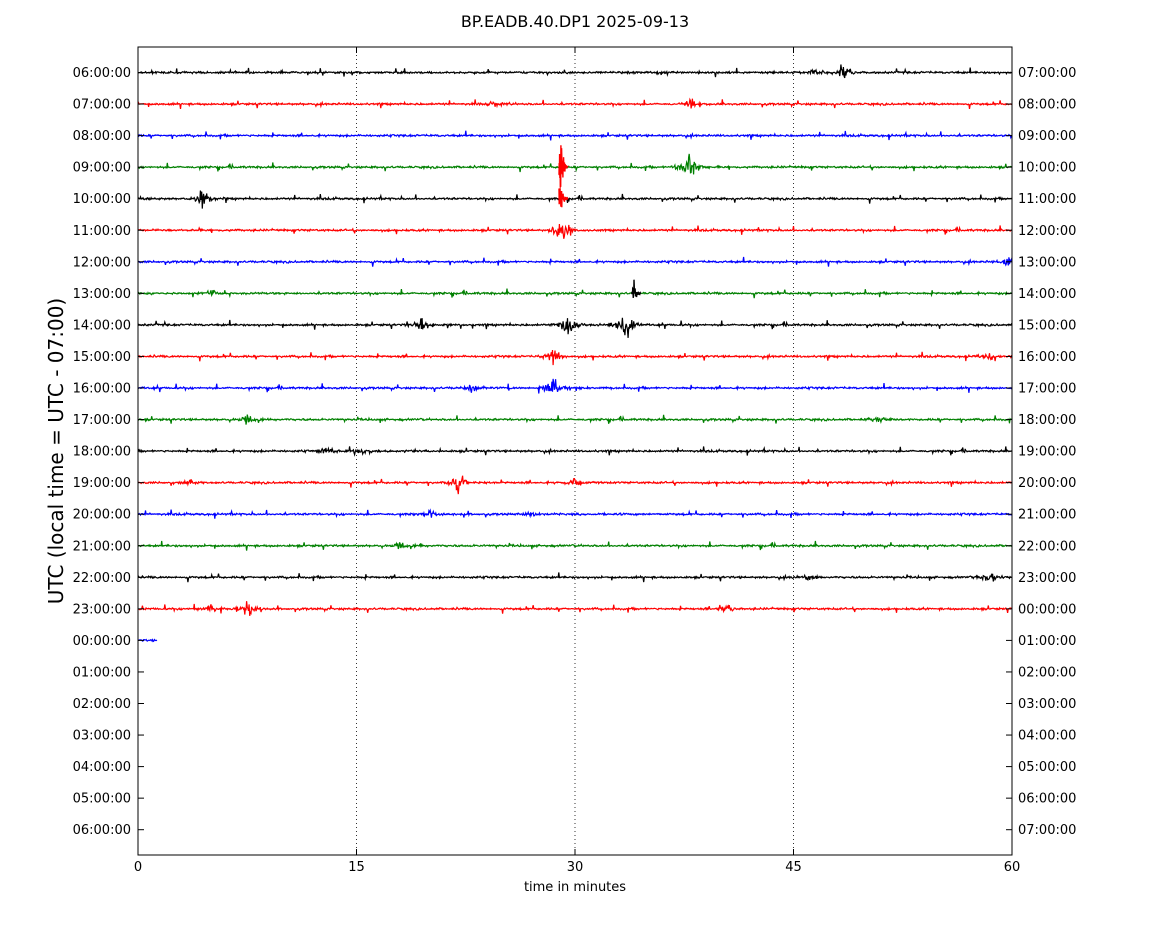 The image size is (1150, 950). Describe the element at coordinates (102, 609) in the screenshot. I see `left-time-label: 23:00:00` at that location.